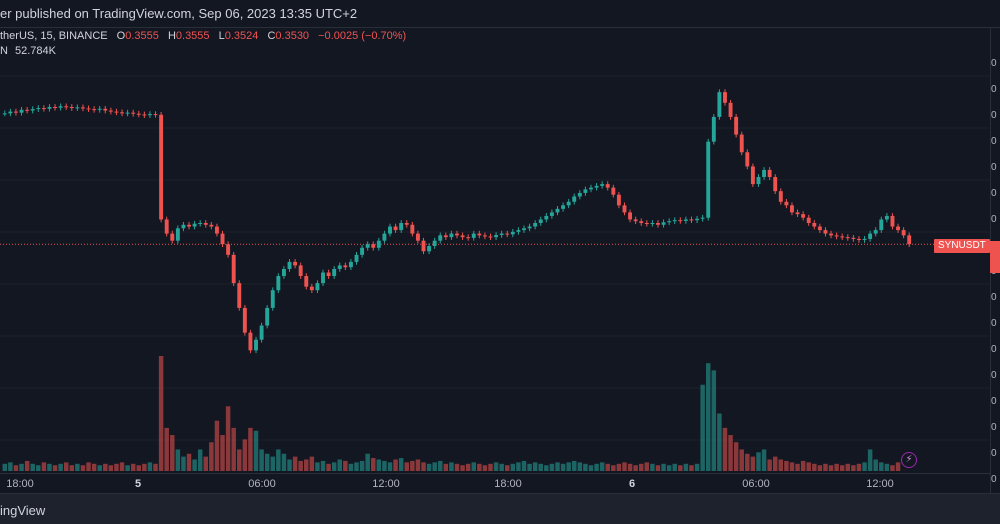 The image size is (1000, 524). What do you see at coordinates (54, 36) in the screenshot?
I see `symbol-label: therUS, 15, BINANCE` at bounding box center [54, 36].